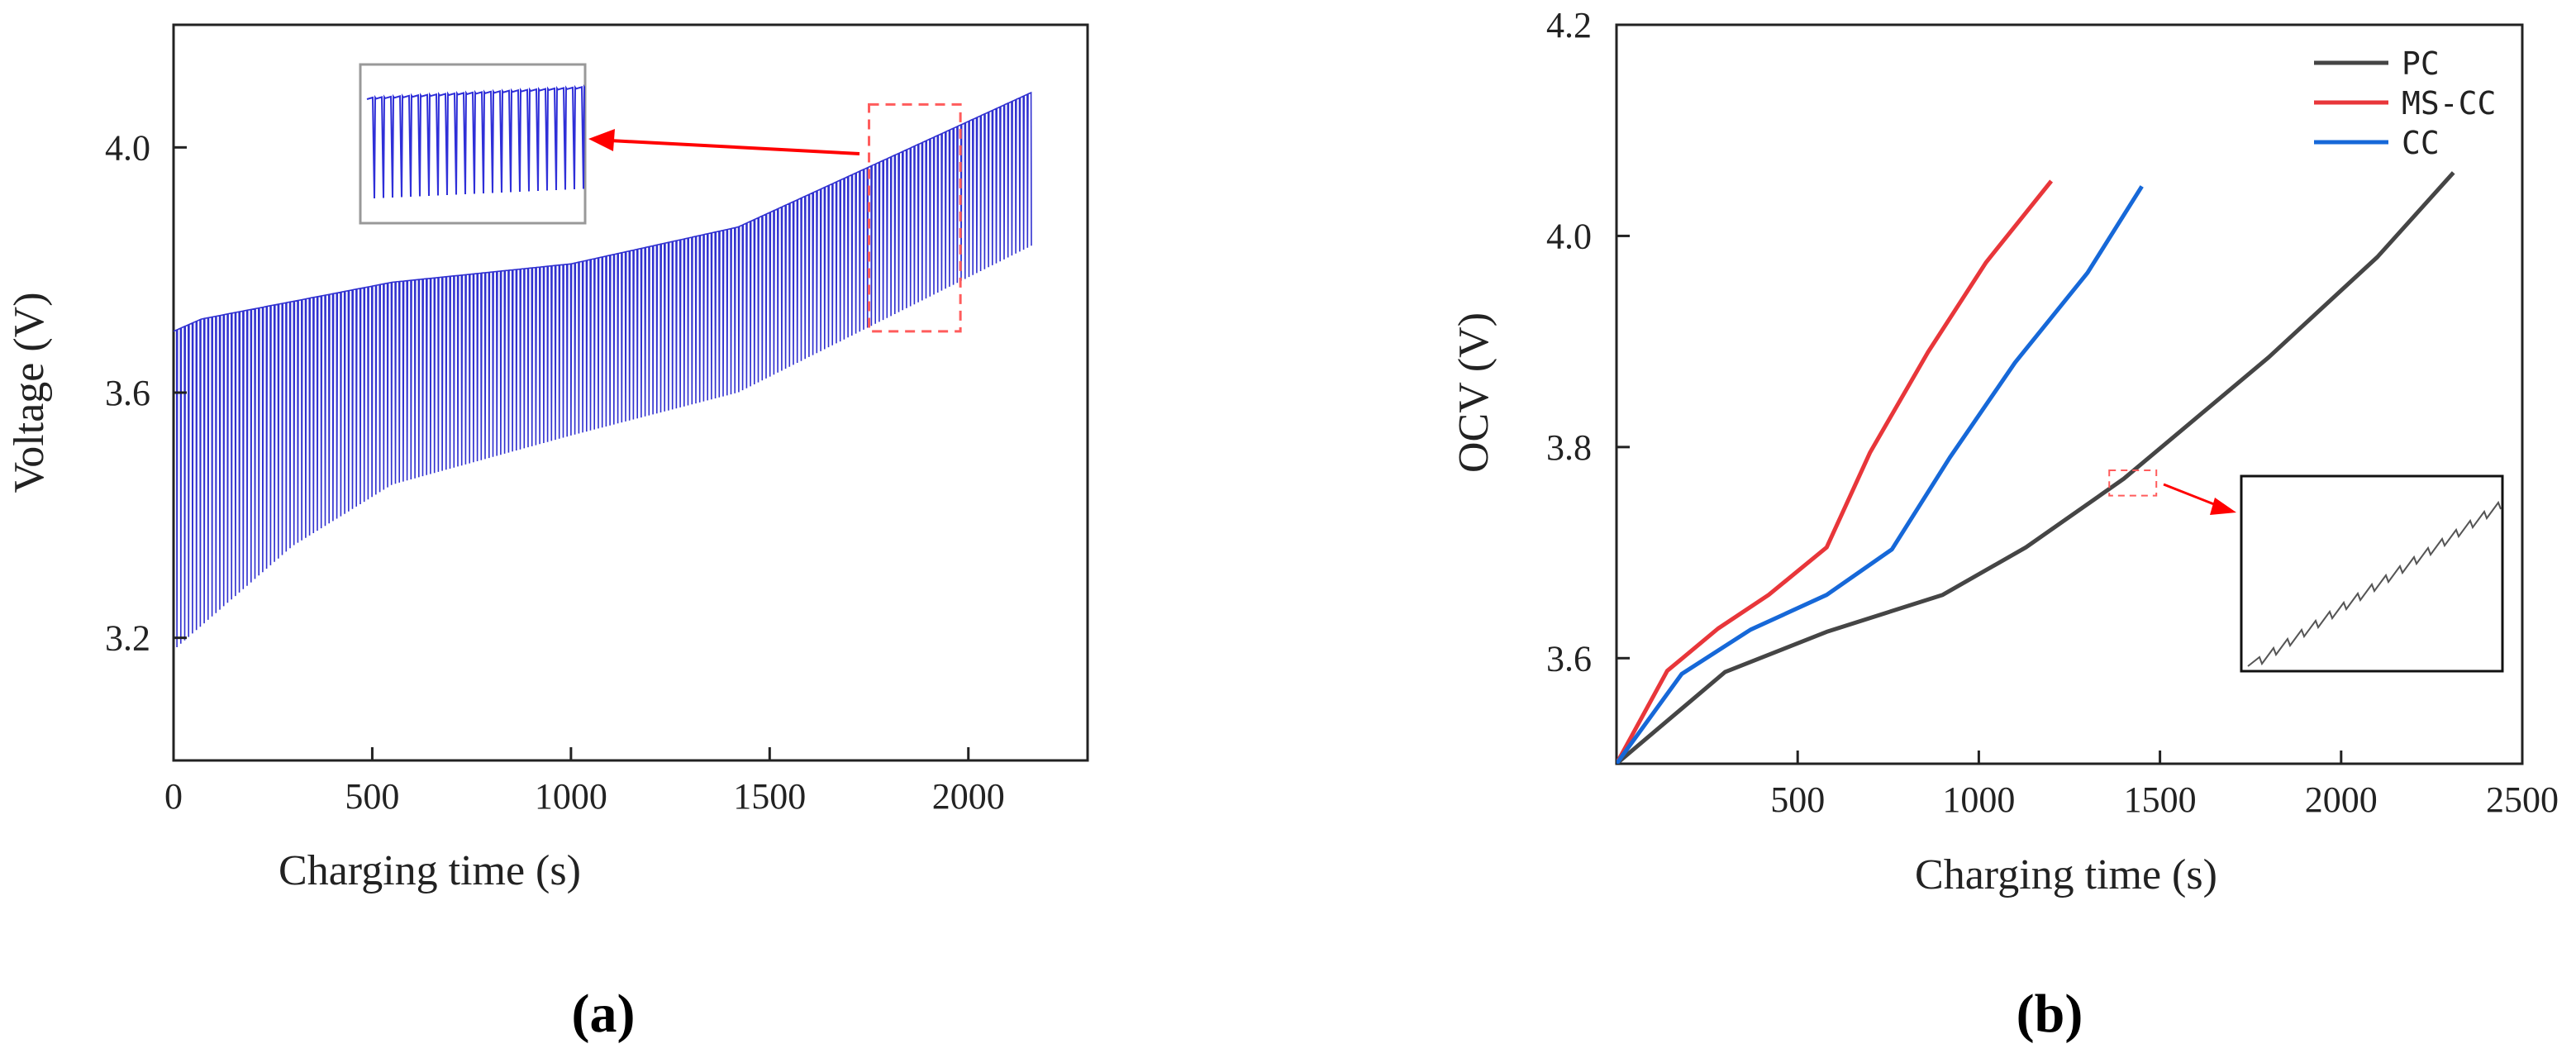 The image size is (2576, 1058). I want to click on x-tick-label-a: 2000, so click(969, 796).